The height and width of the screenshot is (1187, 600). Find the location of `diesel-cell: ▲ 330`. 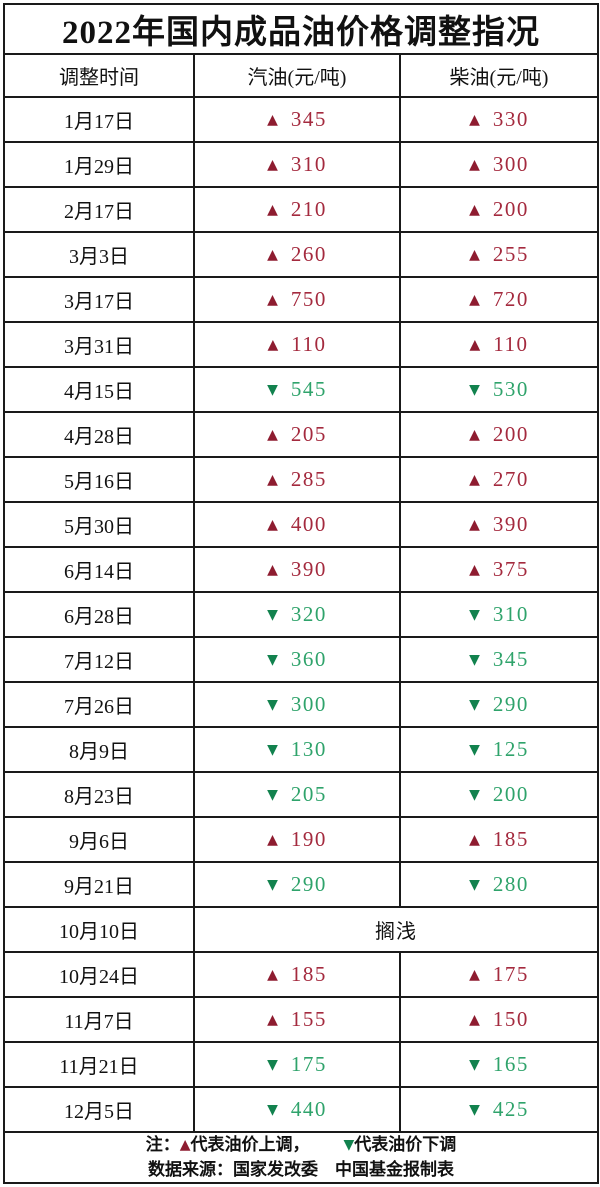

diesel-cell: ▲ 330 is located at coordinates (499, 119).